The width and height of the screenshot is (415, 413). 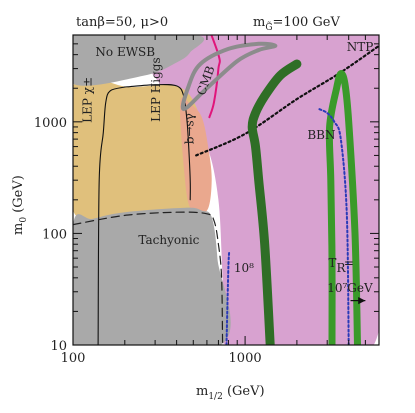 I want to click on curve-cmb-pink, so click(x=214, y=77).